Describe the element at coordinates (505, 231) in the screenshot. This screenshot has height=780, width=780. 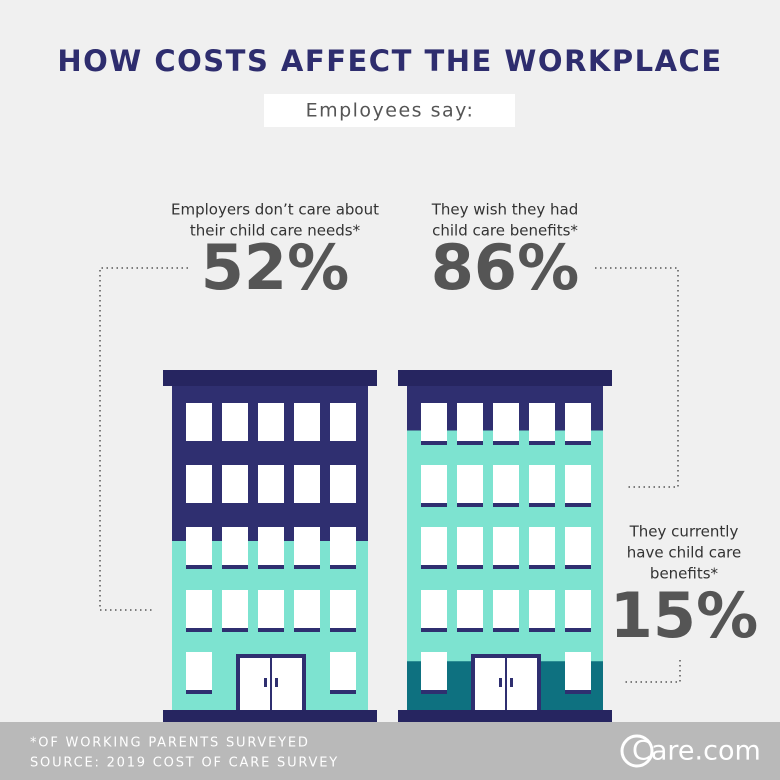
I see `stat-description: child care benefits*` at that location.